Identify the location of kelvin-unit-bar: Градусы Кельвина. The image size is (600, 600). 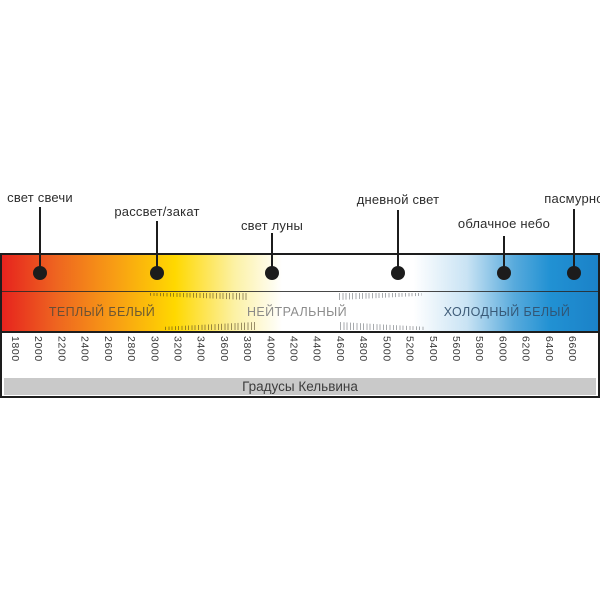
(300, 386).